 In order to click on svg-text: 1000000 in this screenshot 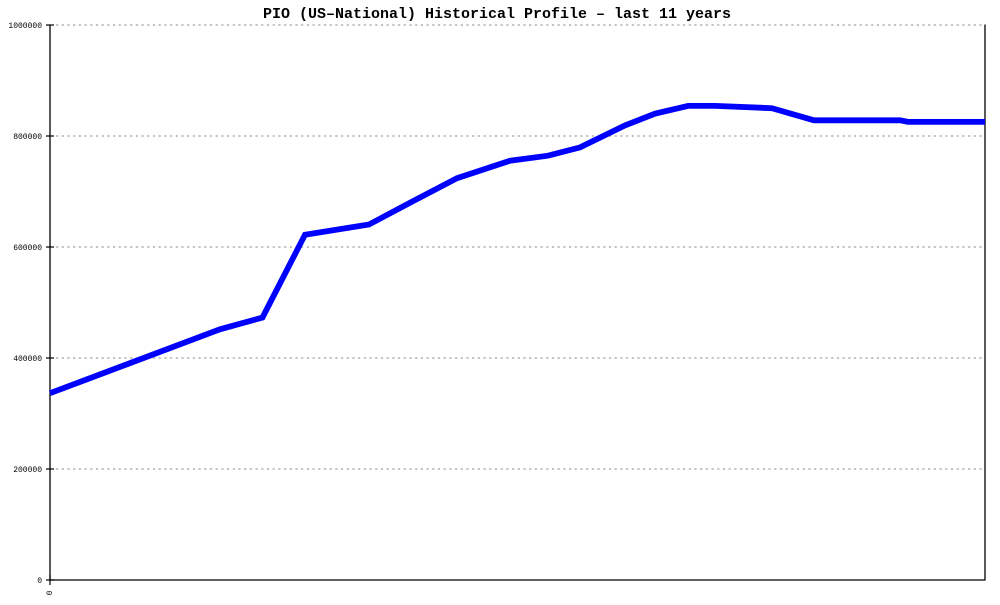, I will do `click(25, 26)`.